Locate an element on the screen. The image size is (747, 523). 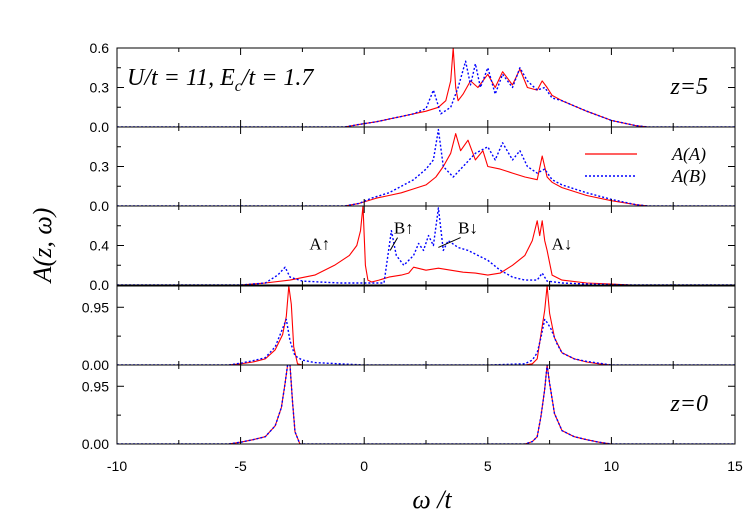
series-line-z0-a is located at coordinates (426, 404).